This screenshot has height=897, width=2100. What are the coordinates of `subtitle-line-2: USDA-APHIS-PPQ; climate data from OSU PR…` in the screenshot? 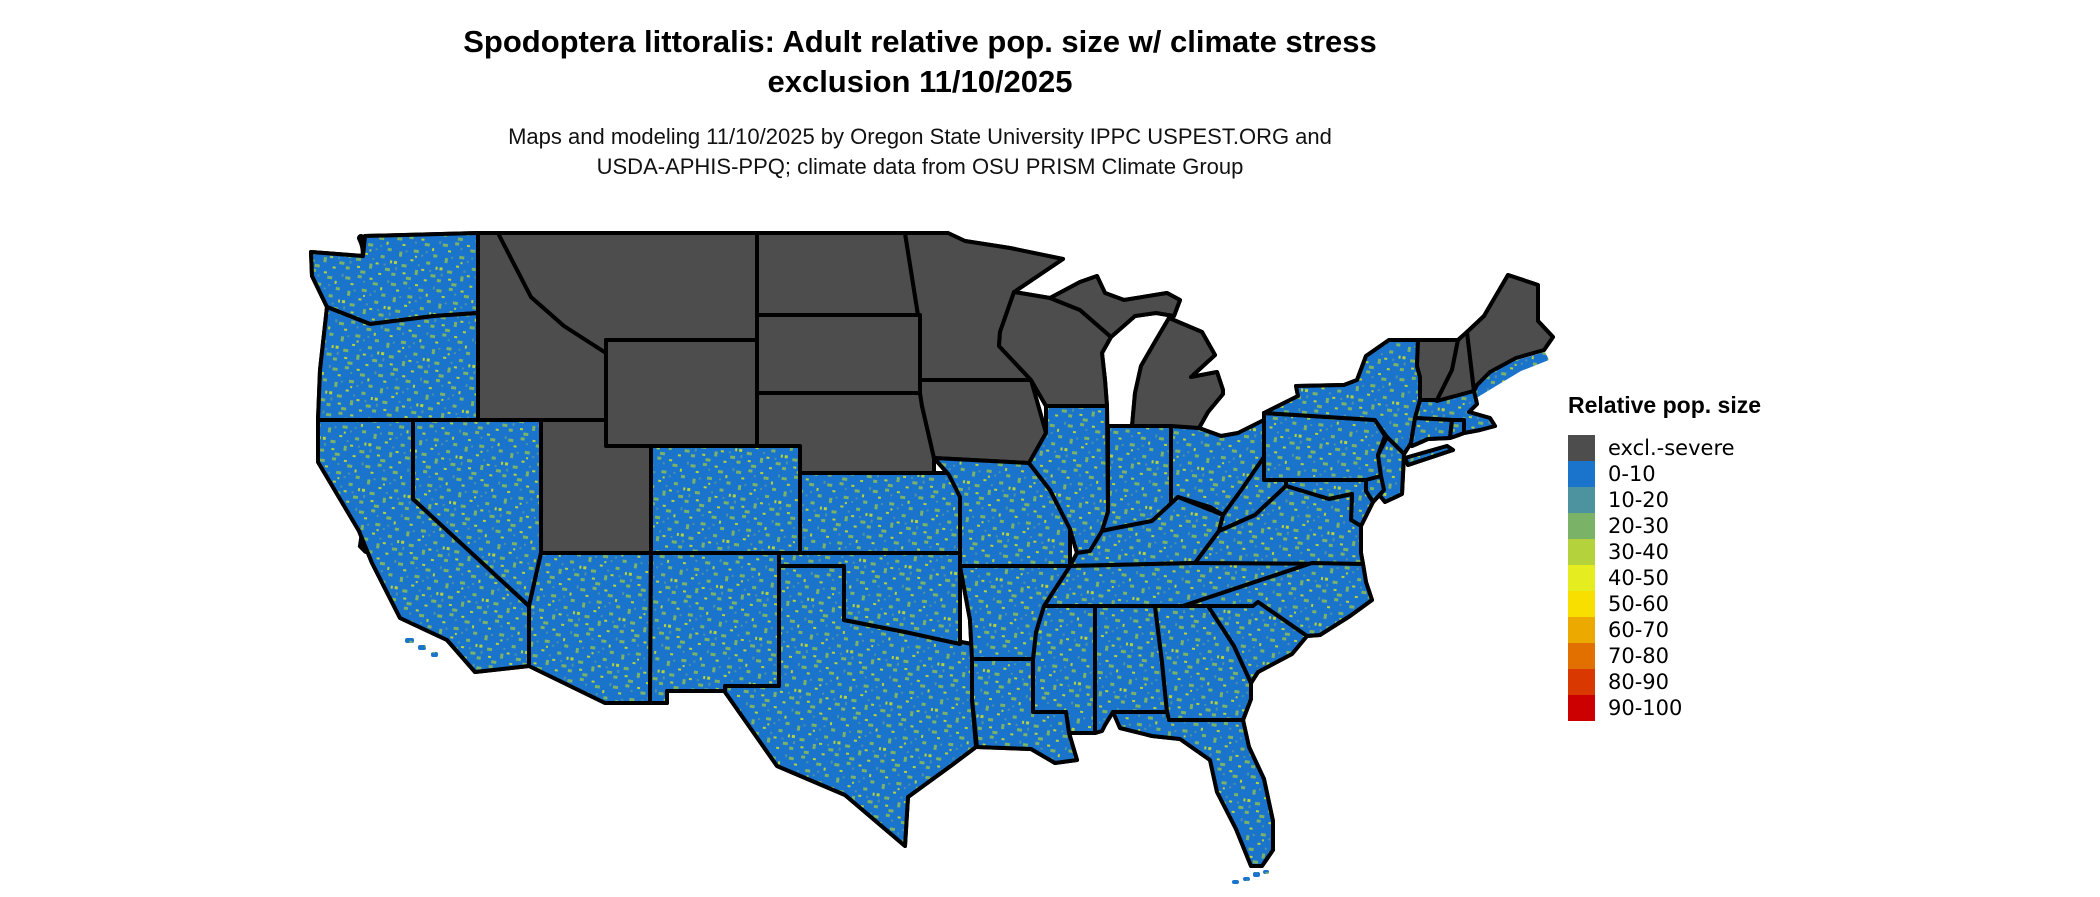 It's located at (920, 166).